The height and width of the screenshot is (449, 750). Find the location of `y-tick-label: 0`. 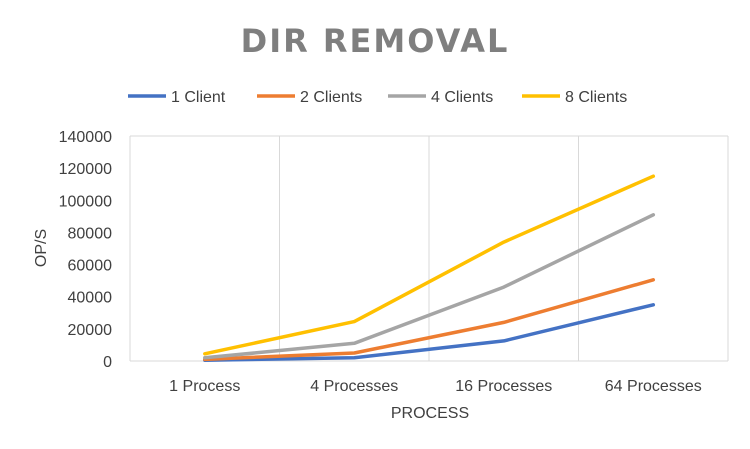

y-tick-label: 0 is located at coordinates (107, 362).